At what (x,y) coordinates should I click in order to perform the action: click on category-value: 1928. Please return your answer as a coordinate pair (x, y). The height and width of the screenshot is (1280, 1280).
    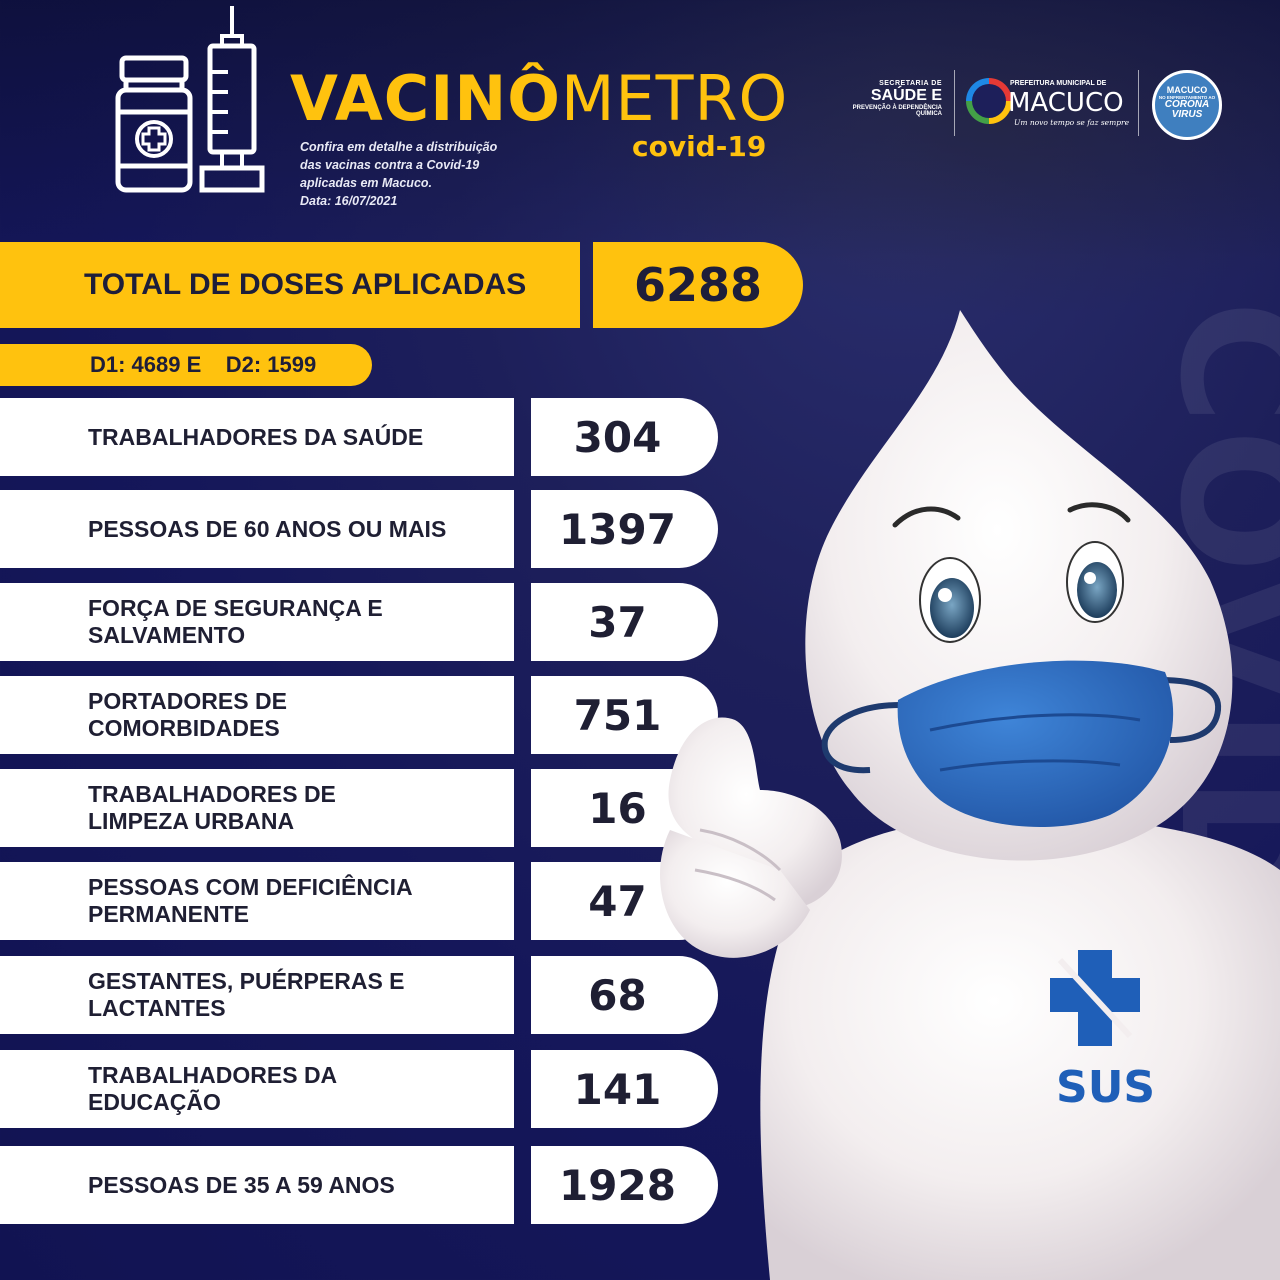
    Looking at the image, I should click on (624, 1185).